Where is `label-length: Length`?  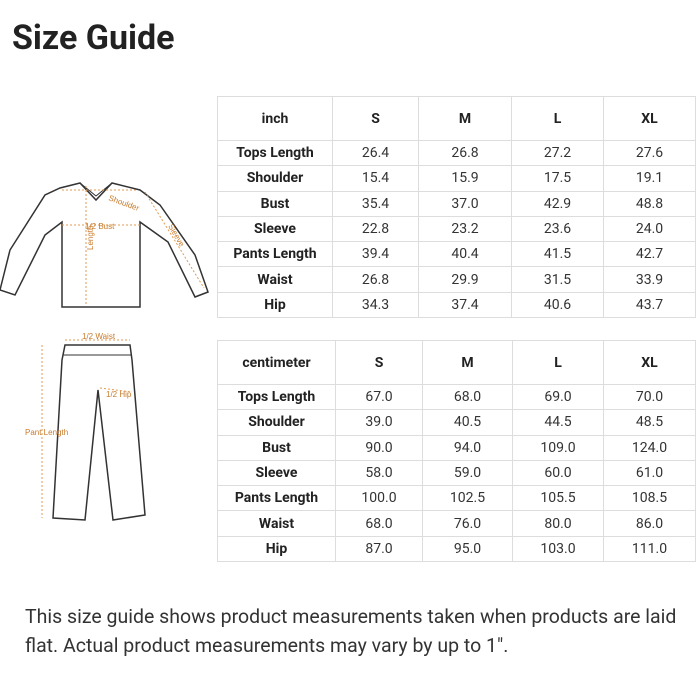 label-length: Length is located at coordinates (90, 238).